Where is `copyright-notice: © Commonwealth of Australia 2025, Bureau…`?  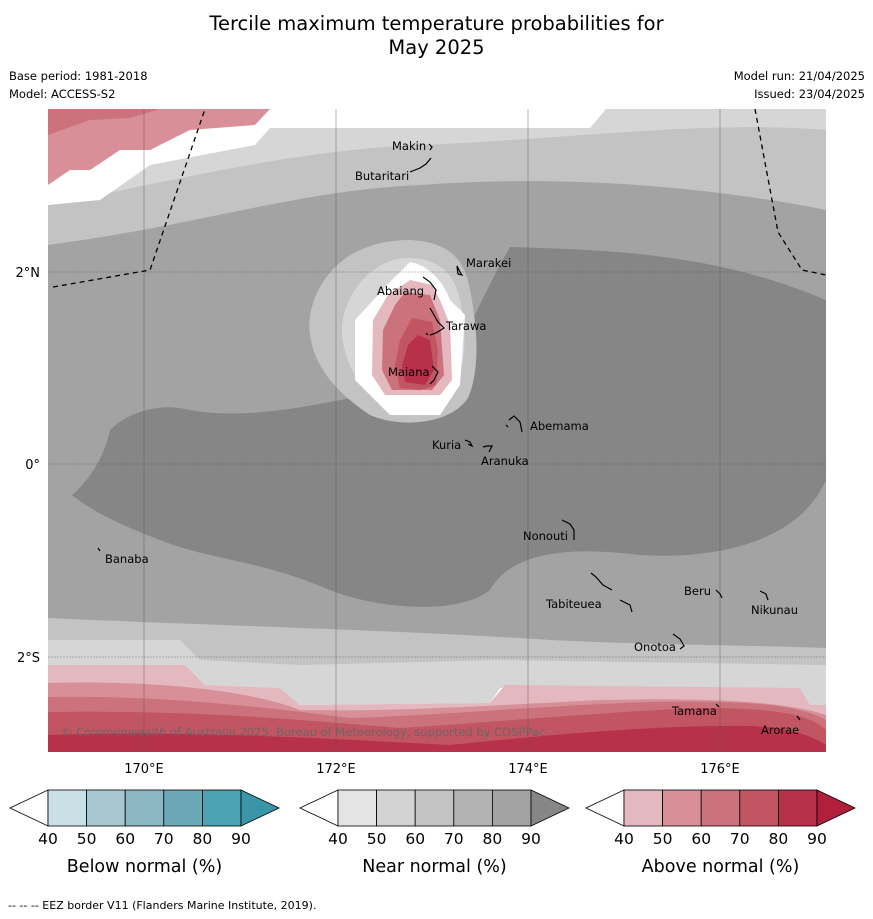
copyright-notice: © Commonwealth of Australia 2025, Bureau… is located at coordinates (303, 732).